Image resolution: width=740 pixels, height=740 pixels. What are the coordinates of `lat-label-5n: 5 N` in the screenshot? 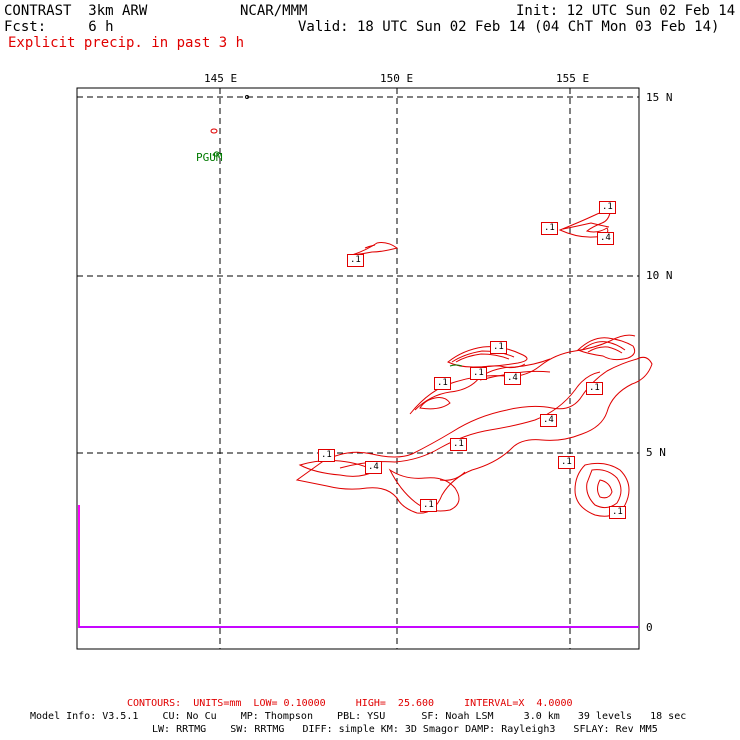 It's located at (656, 452).